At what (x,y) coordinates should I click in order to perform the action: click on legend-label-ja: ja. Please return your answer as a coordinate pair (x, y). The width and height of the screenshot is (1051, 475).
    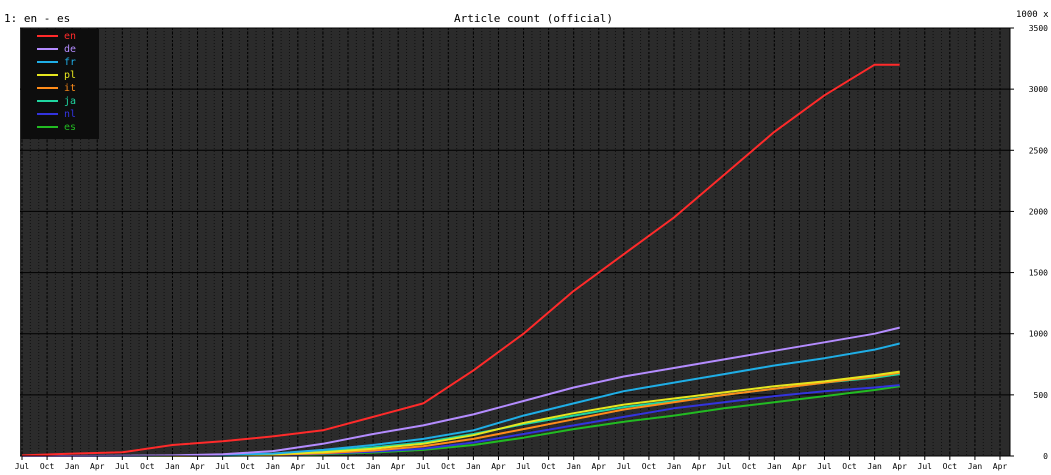
    Looking at the image, I should click on (70, 101).